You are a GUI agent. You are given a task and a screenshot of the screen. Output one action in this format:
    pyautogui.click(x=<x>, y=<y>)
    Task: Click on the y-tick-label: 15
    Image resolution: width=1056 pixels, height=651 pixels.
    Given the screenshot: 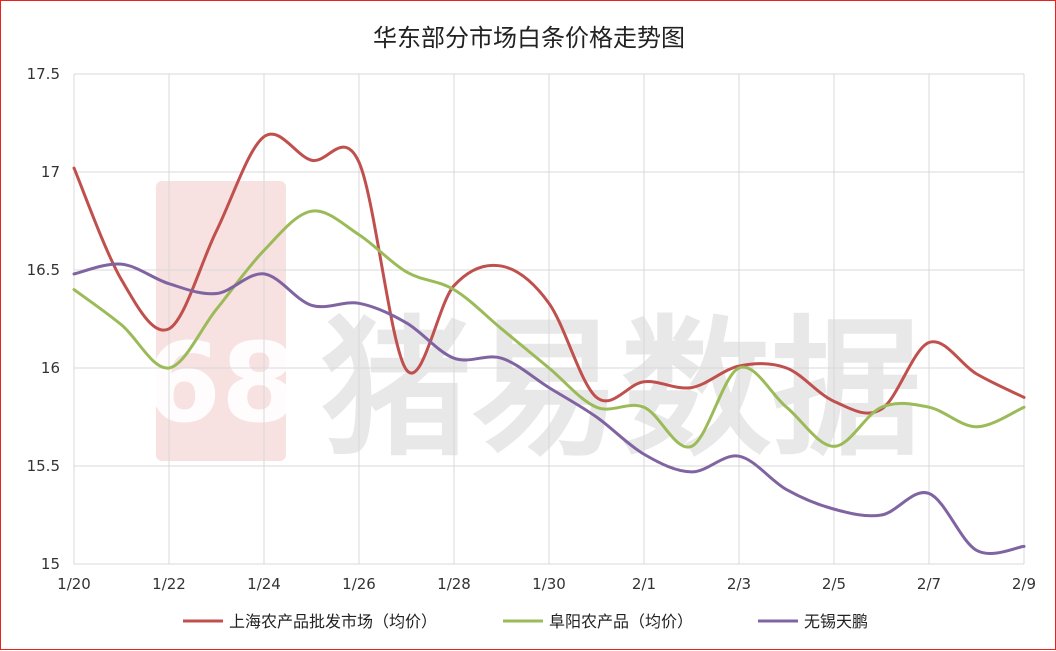 What is the action you would take?
    pyautogui.click(x=50, y=564)
    